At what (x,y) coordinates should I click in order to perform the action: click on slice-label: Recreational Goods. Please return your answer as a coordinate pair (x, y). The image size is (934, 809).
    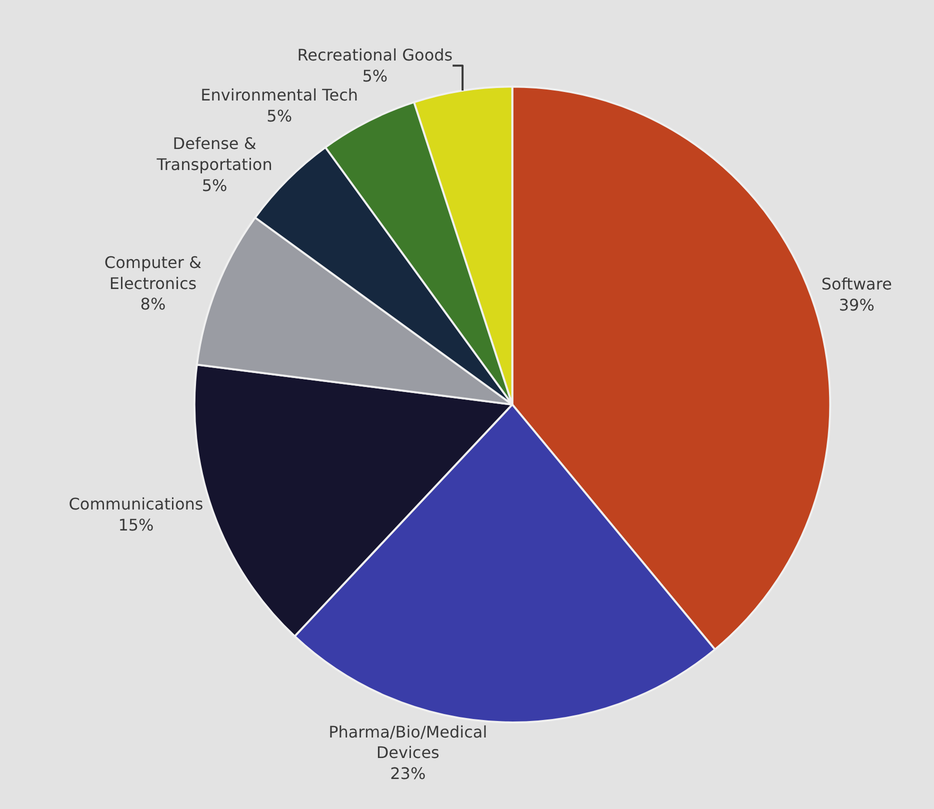
    Looking at the image, I should click on (375, 55).